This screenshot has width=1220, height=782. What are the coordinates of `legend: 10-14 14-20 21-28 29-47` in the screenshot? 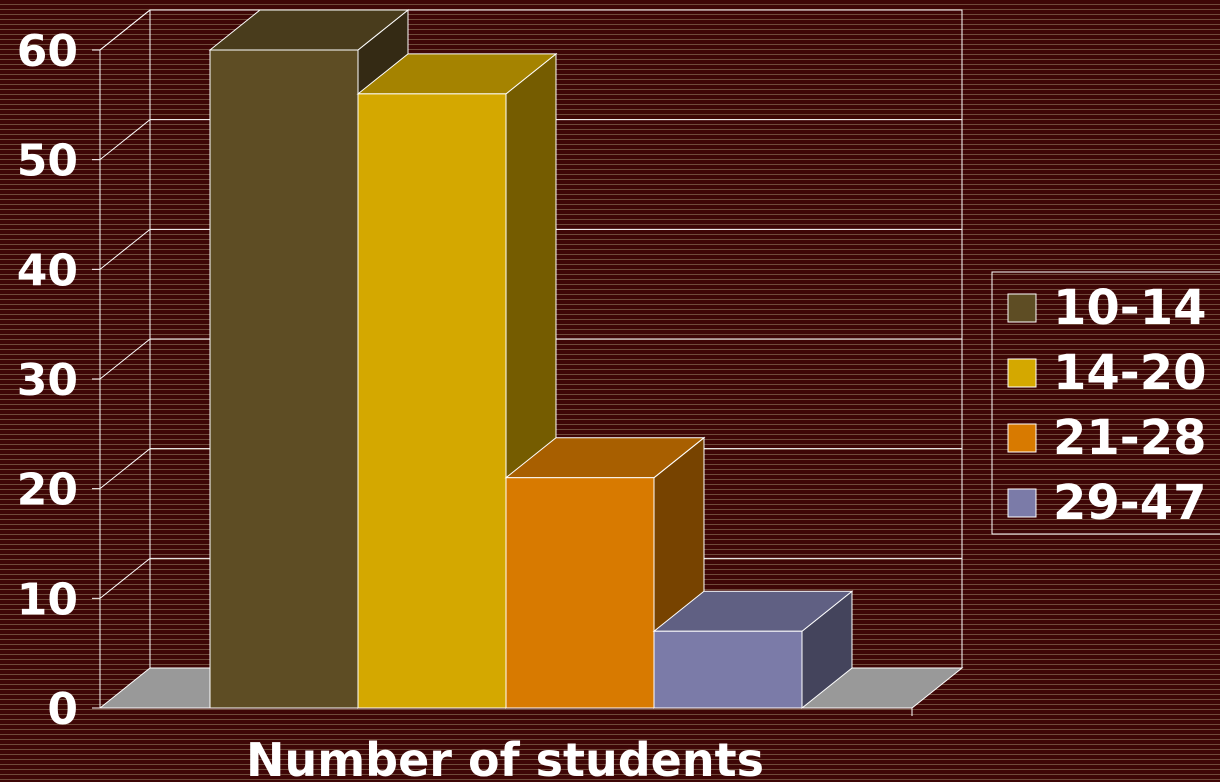 It's located at (1105, 403).